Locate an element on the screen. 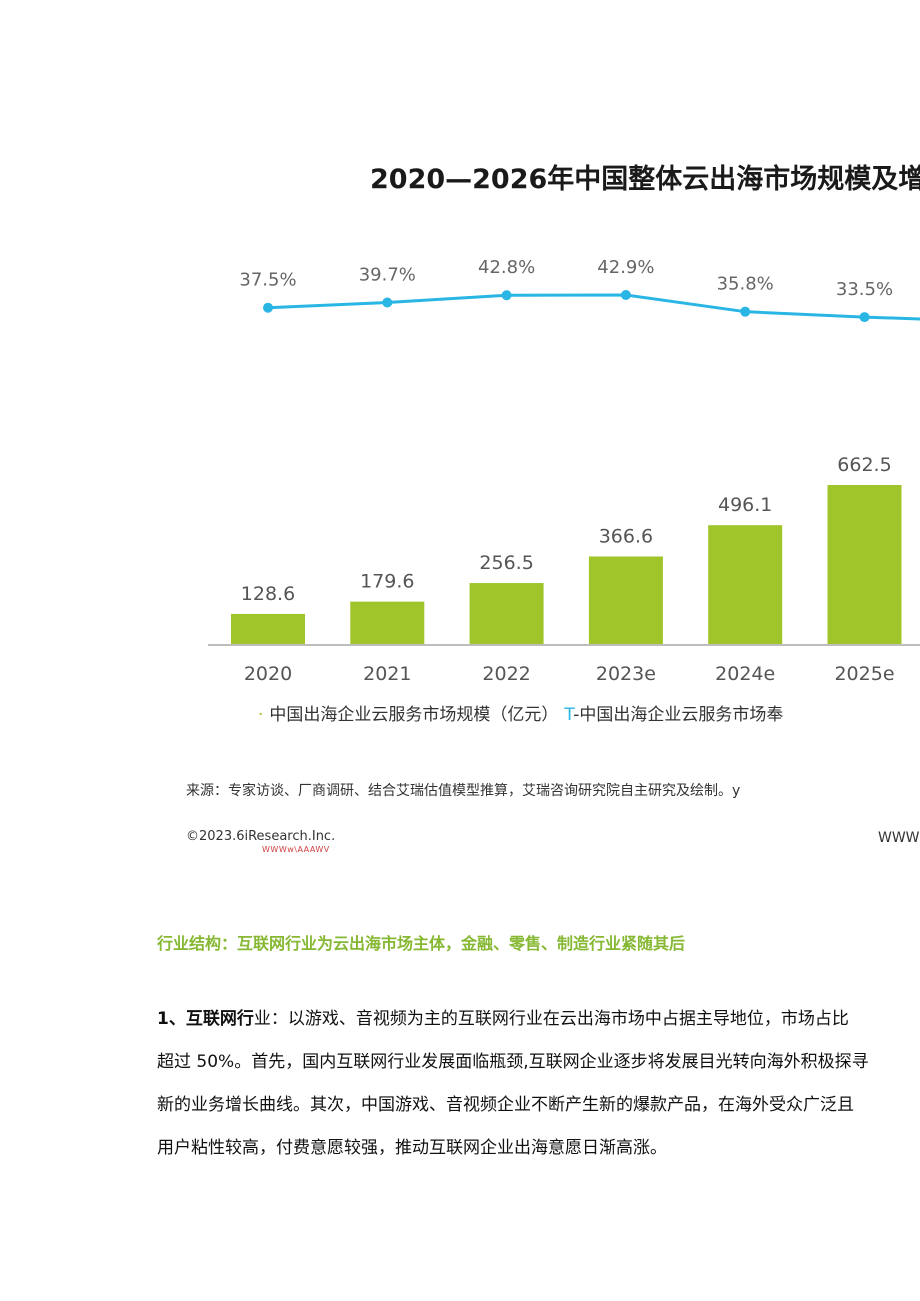 Image resolution: width=920 pixels, height=1301 pixels. bar-label-2022: 256.5 is located at coordinates (506, 563).